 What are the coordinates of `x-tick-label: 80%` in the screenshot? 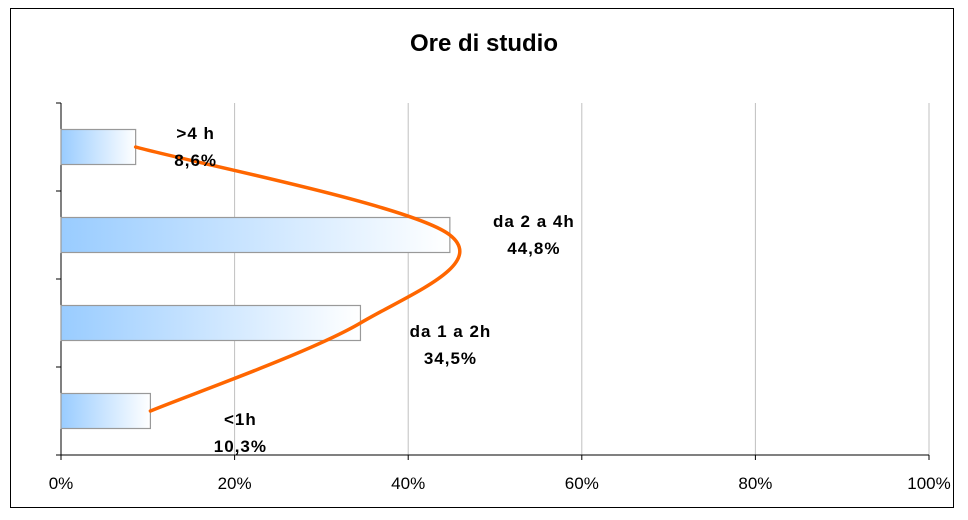 It's located at (755, 483).